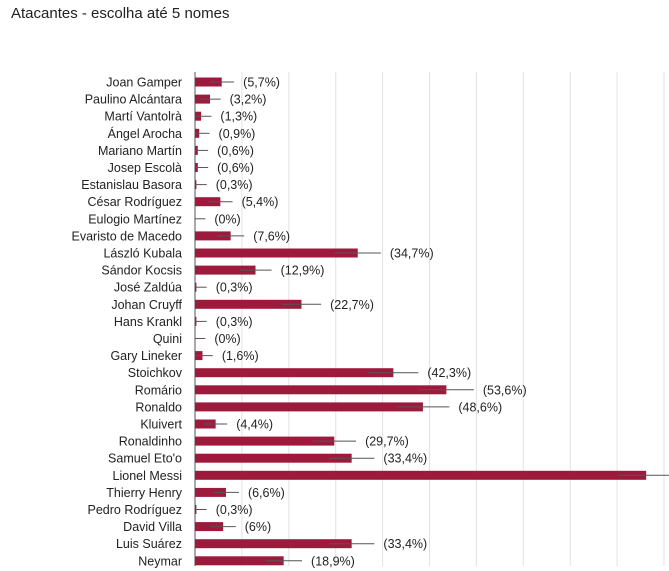 This screenshot has width=669, height=571. What do you see at coordinates (266, 493) in the screenshot?
I see `data-label: (6,6%)` at bounding box center [266, 493].